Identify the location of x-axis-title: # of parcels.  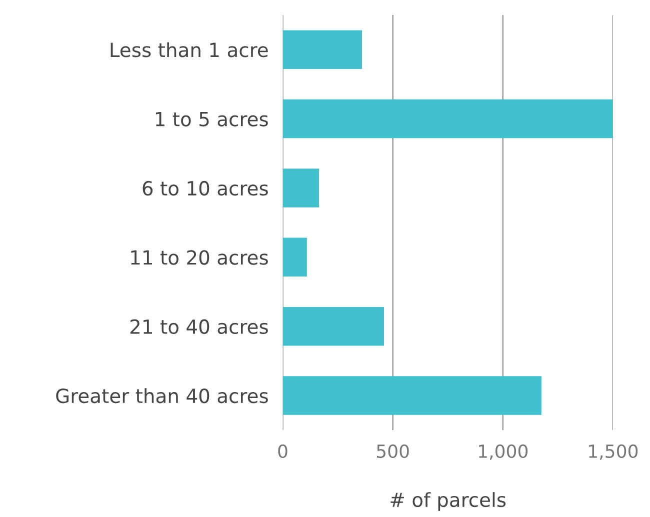
(448, 501).